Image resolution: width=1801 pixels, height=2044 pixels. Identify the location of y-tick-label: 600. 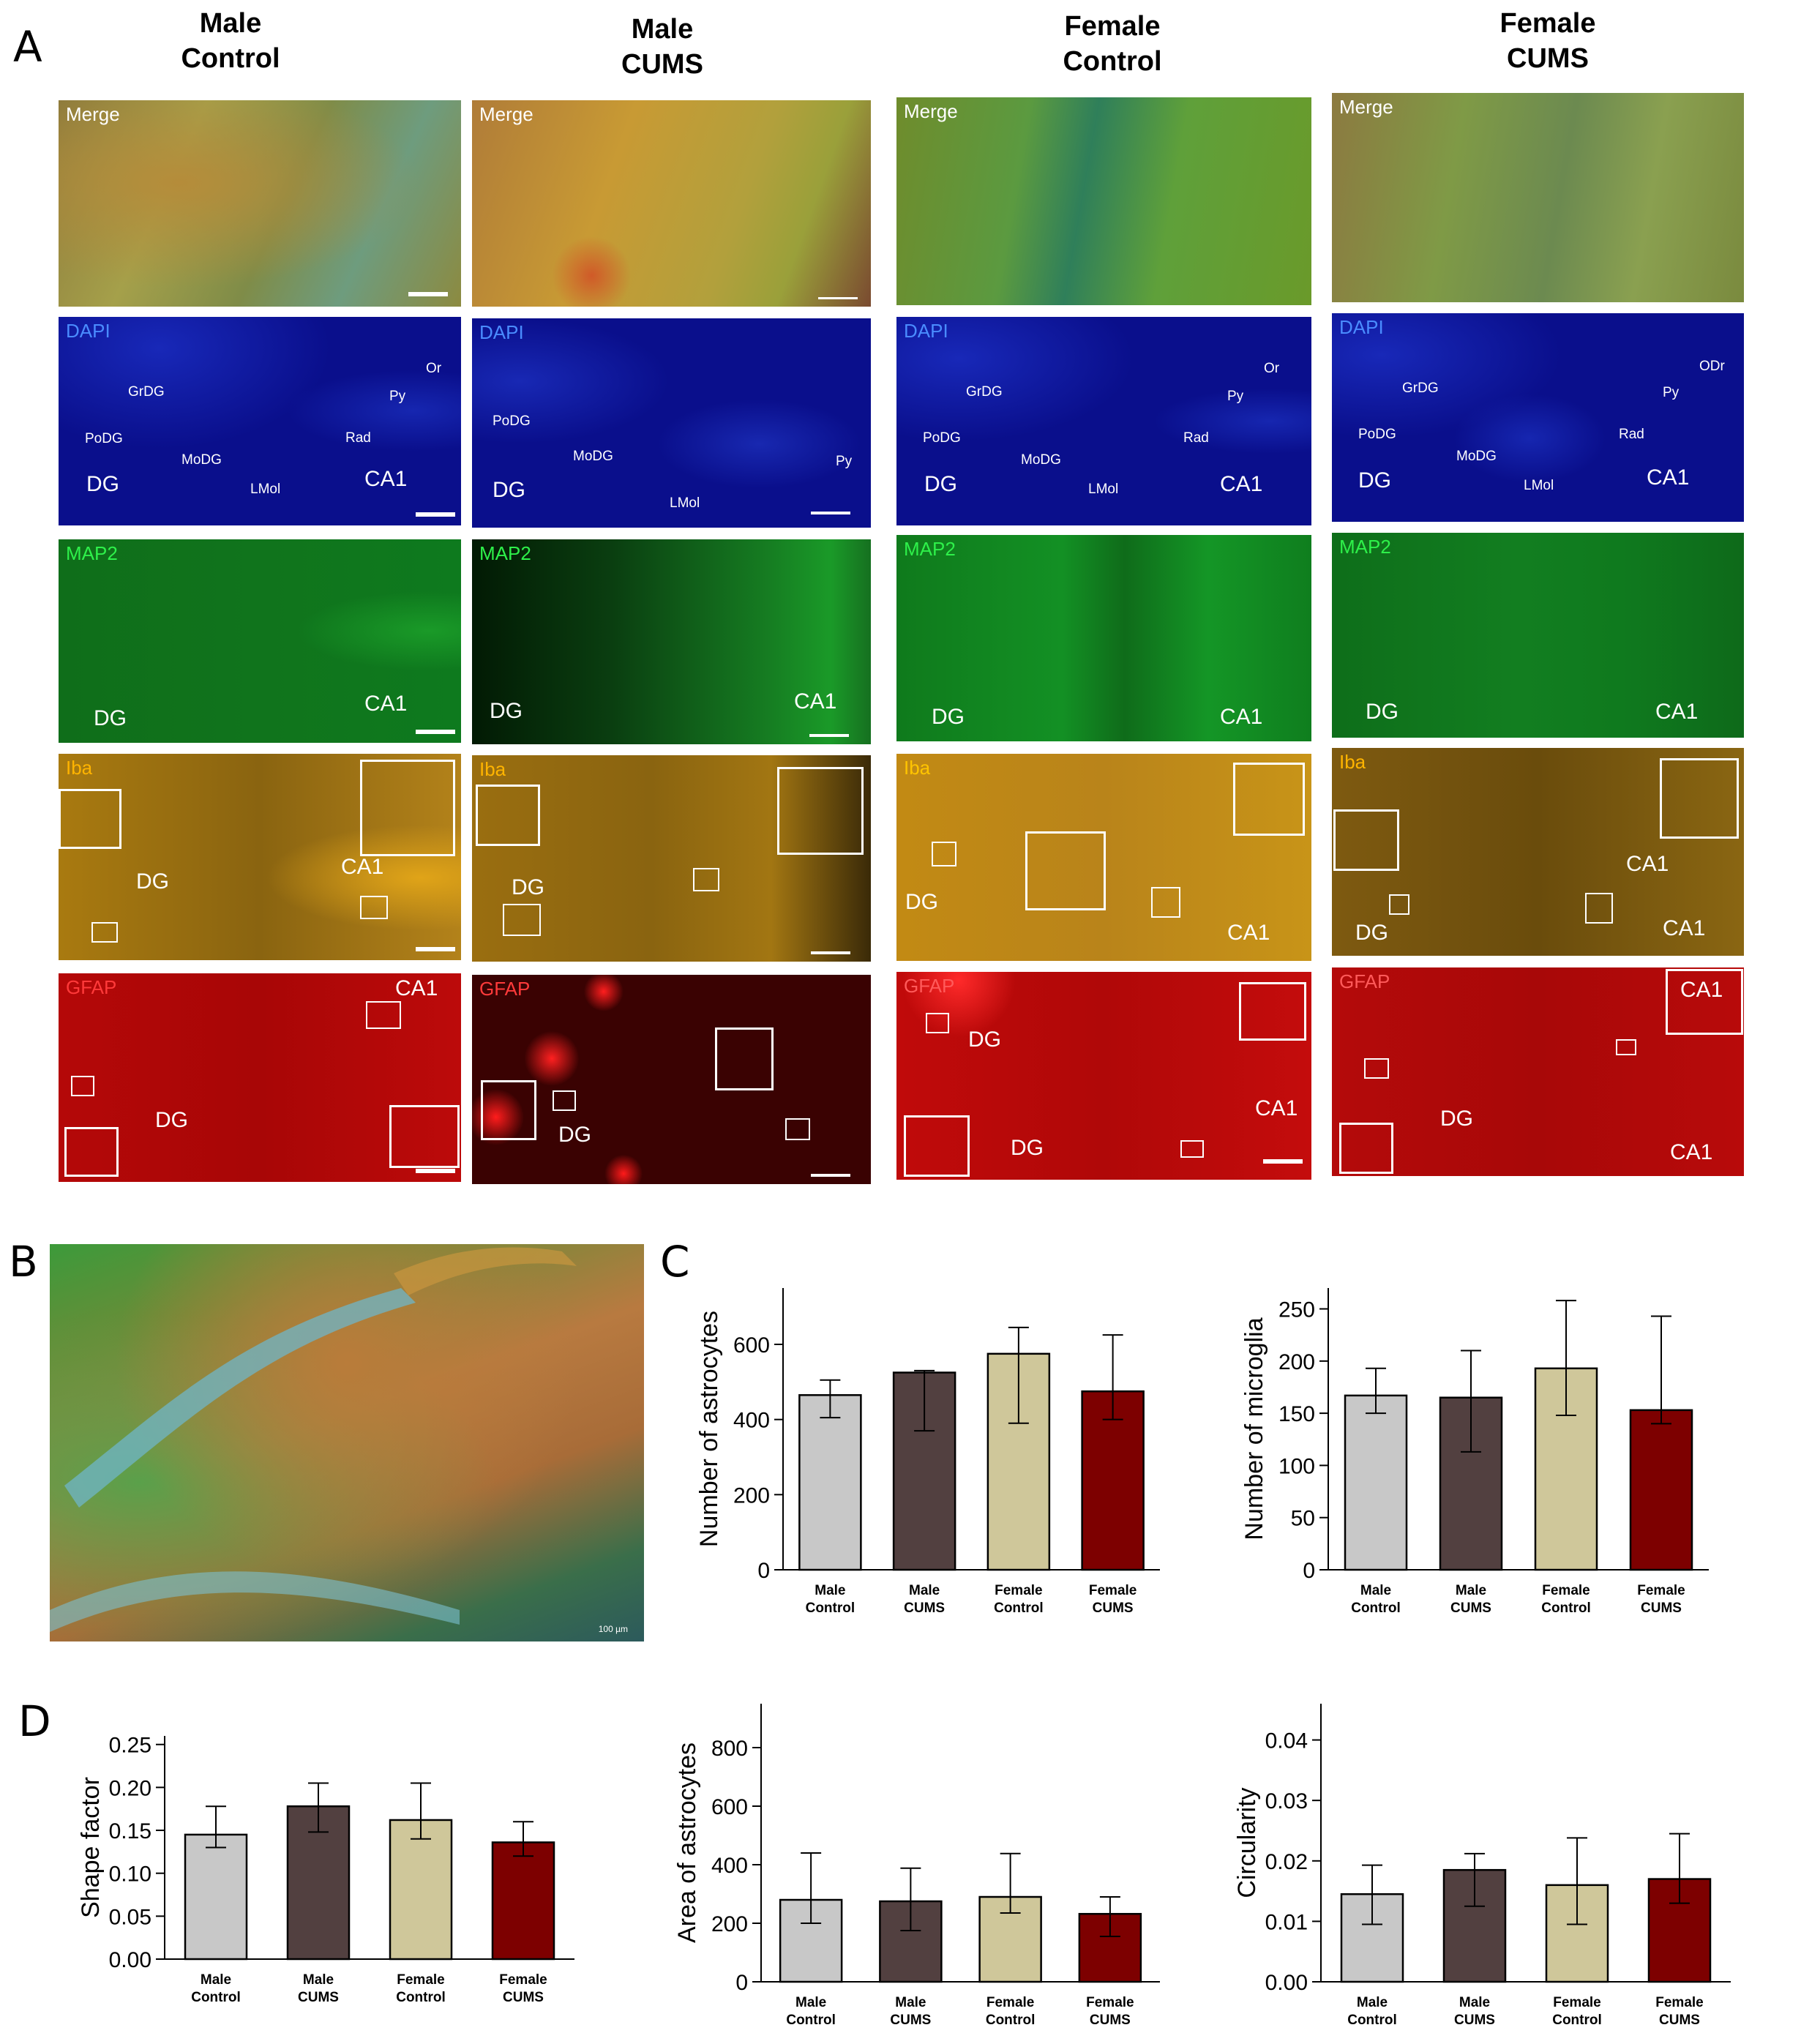
(751, 1345).